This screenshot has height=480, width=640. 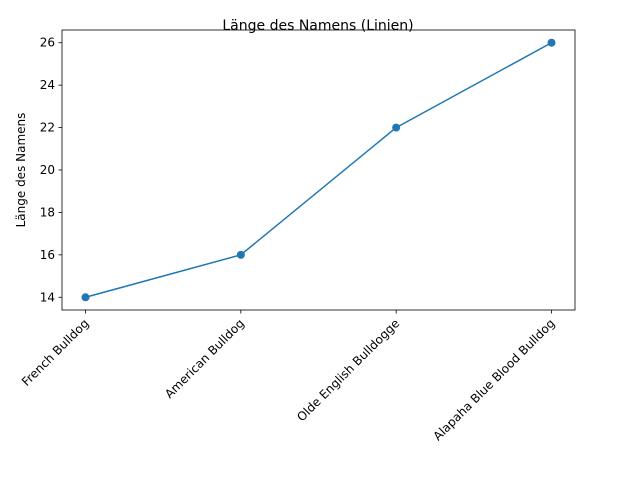 What do you see at coordinates (317, 26) in the screenshot?
I see `chart-title: Länge des Namens (Linien)` at bounding box center [317, 26].